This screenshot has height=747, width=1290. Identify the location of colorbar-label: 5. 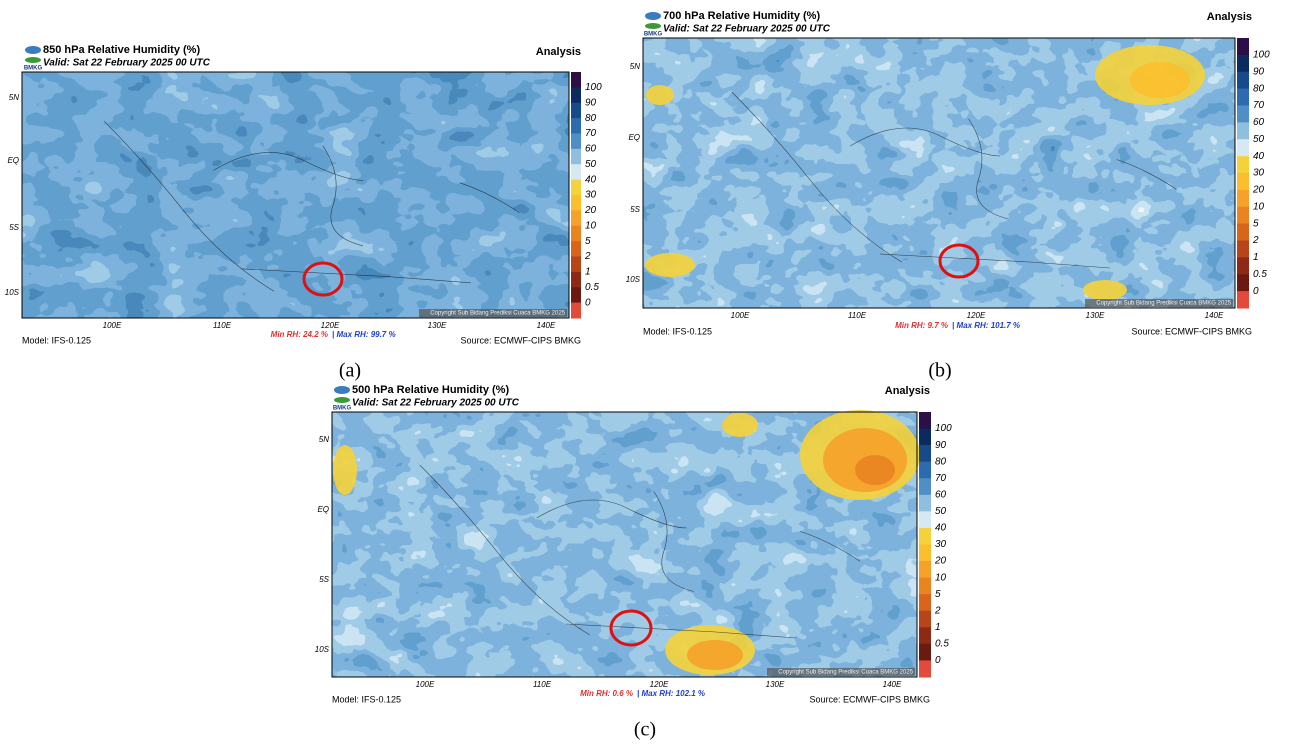
(588, 241).